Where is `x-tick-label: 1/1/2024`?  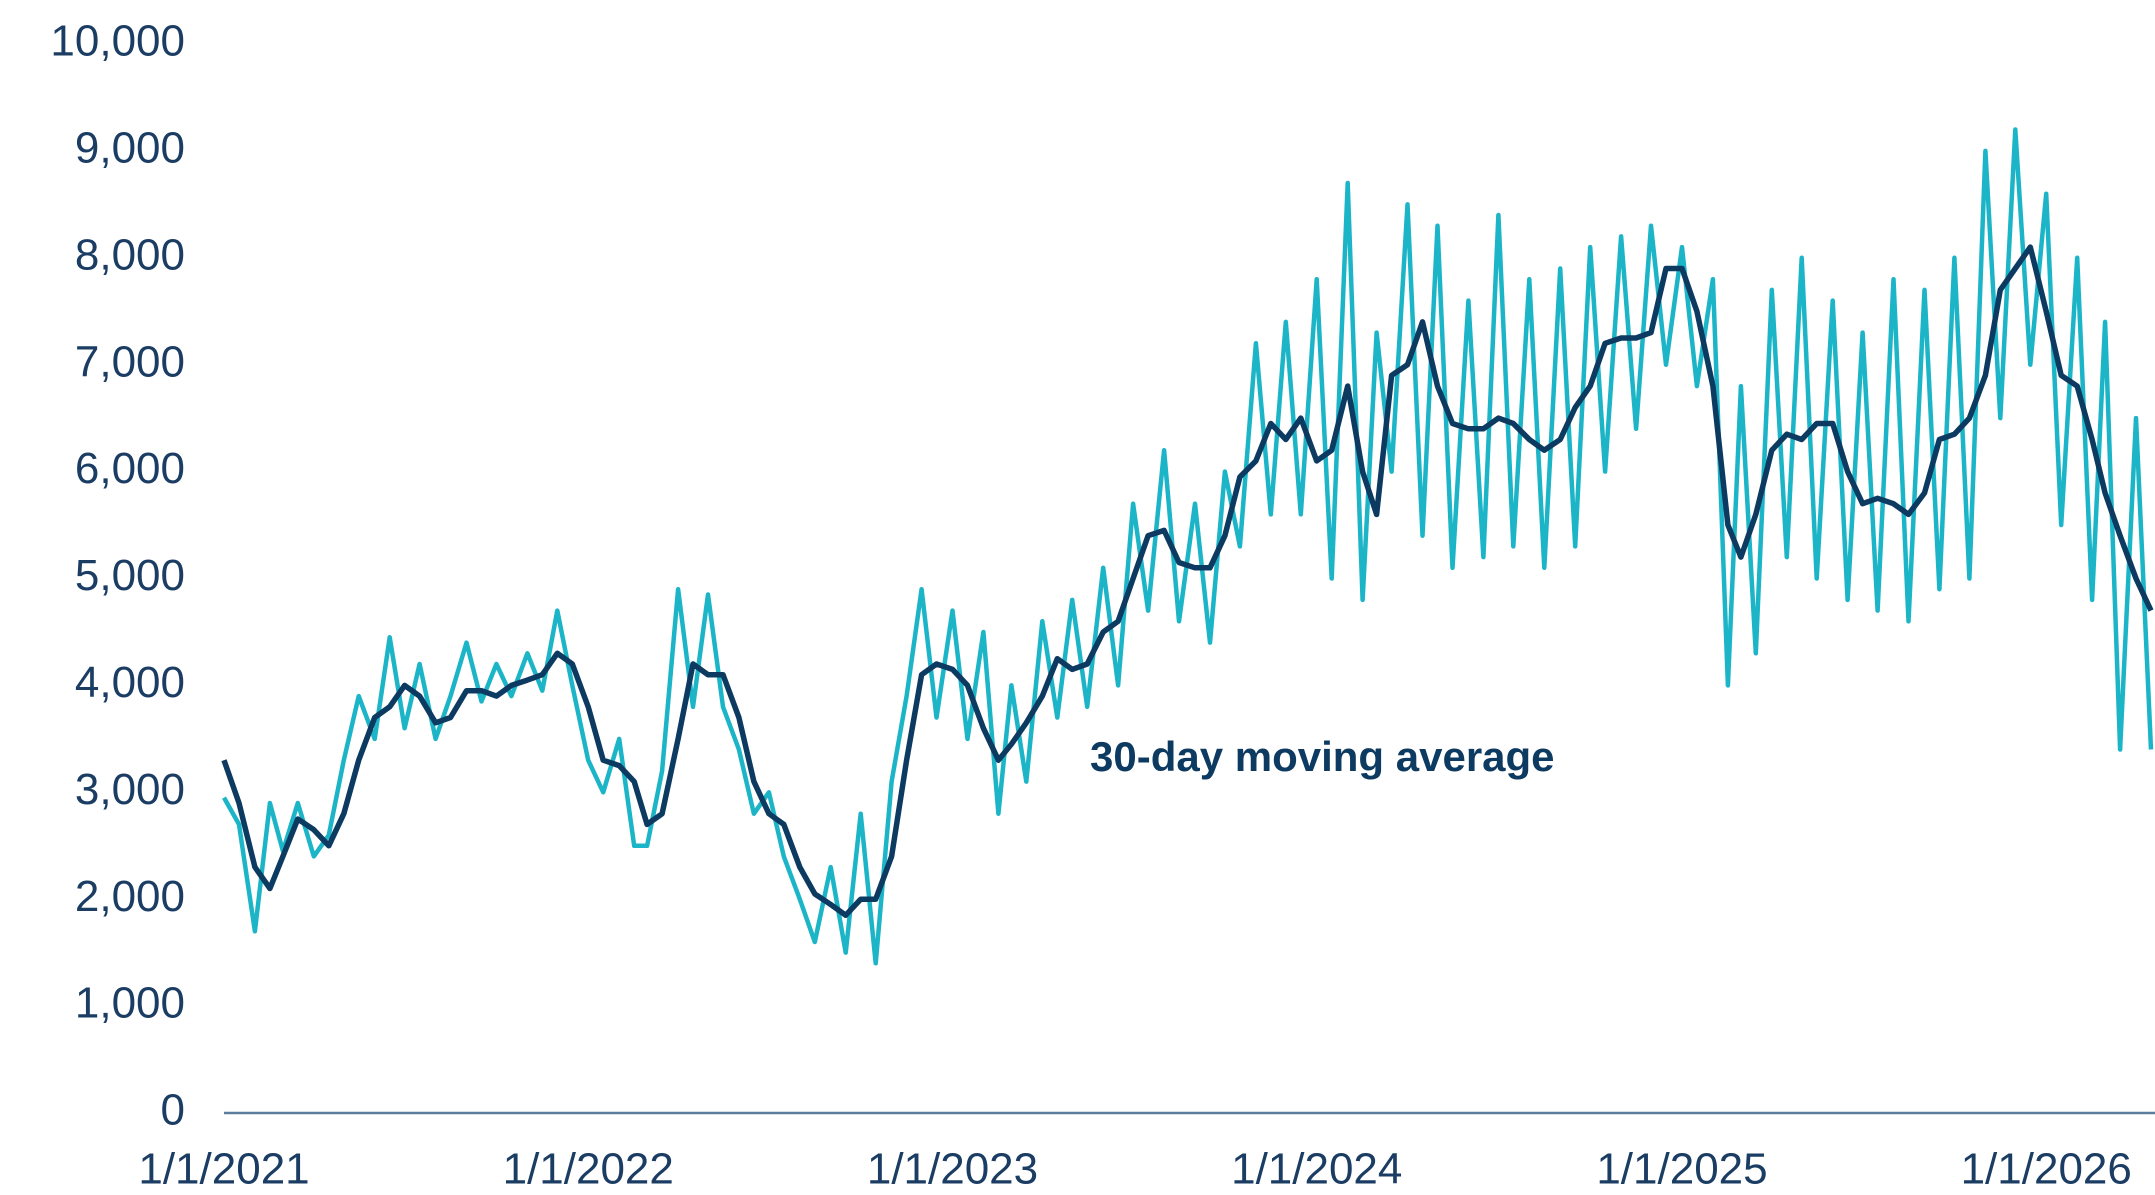 x-tick-label: 1/1/2024 is located at coordinates (1316, 1169).